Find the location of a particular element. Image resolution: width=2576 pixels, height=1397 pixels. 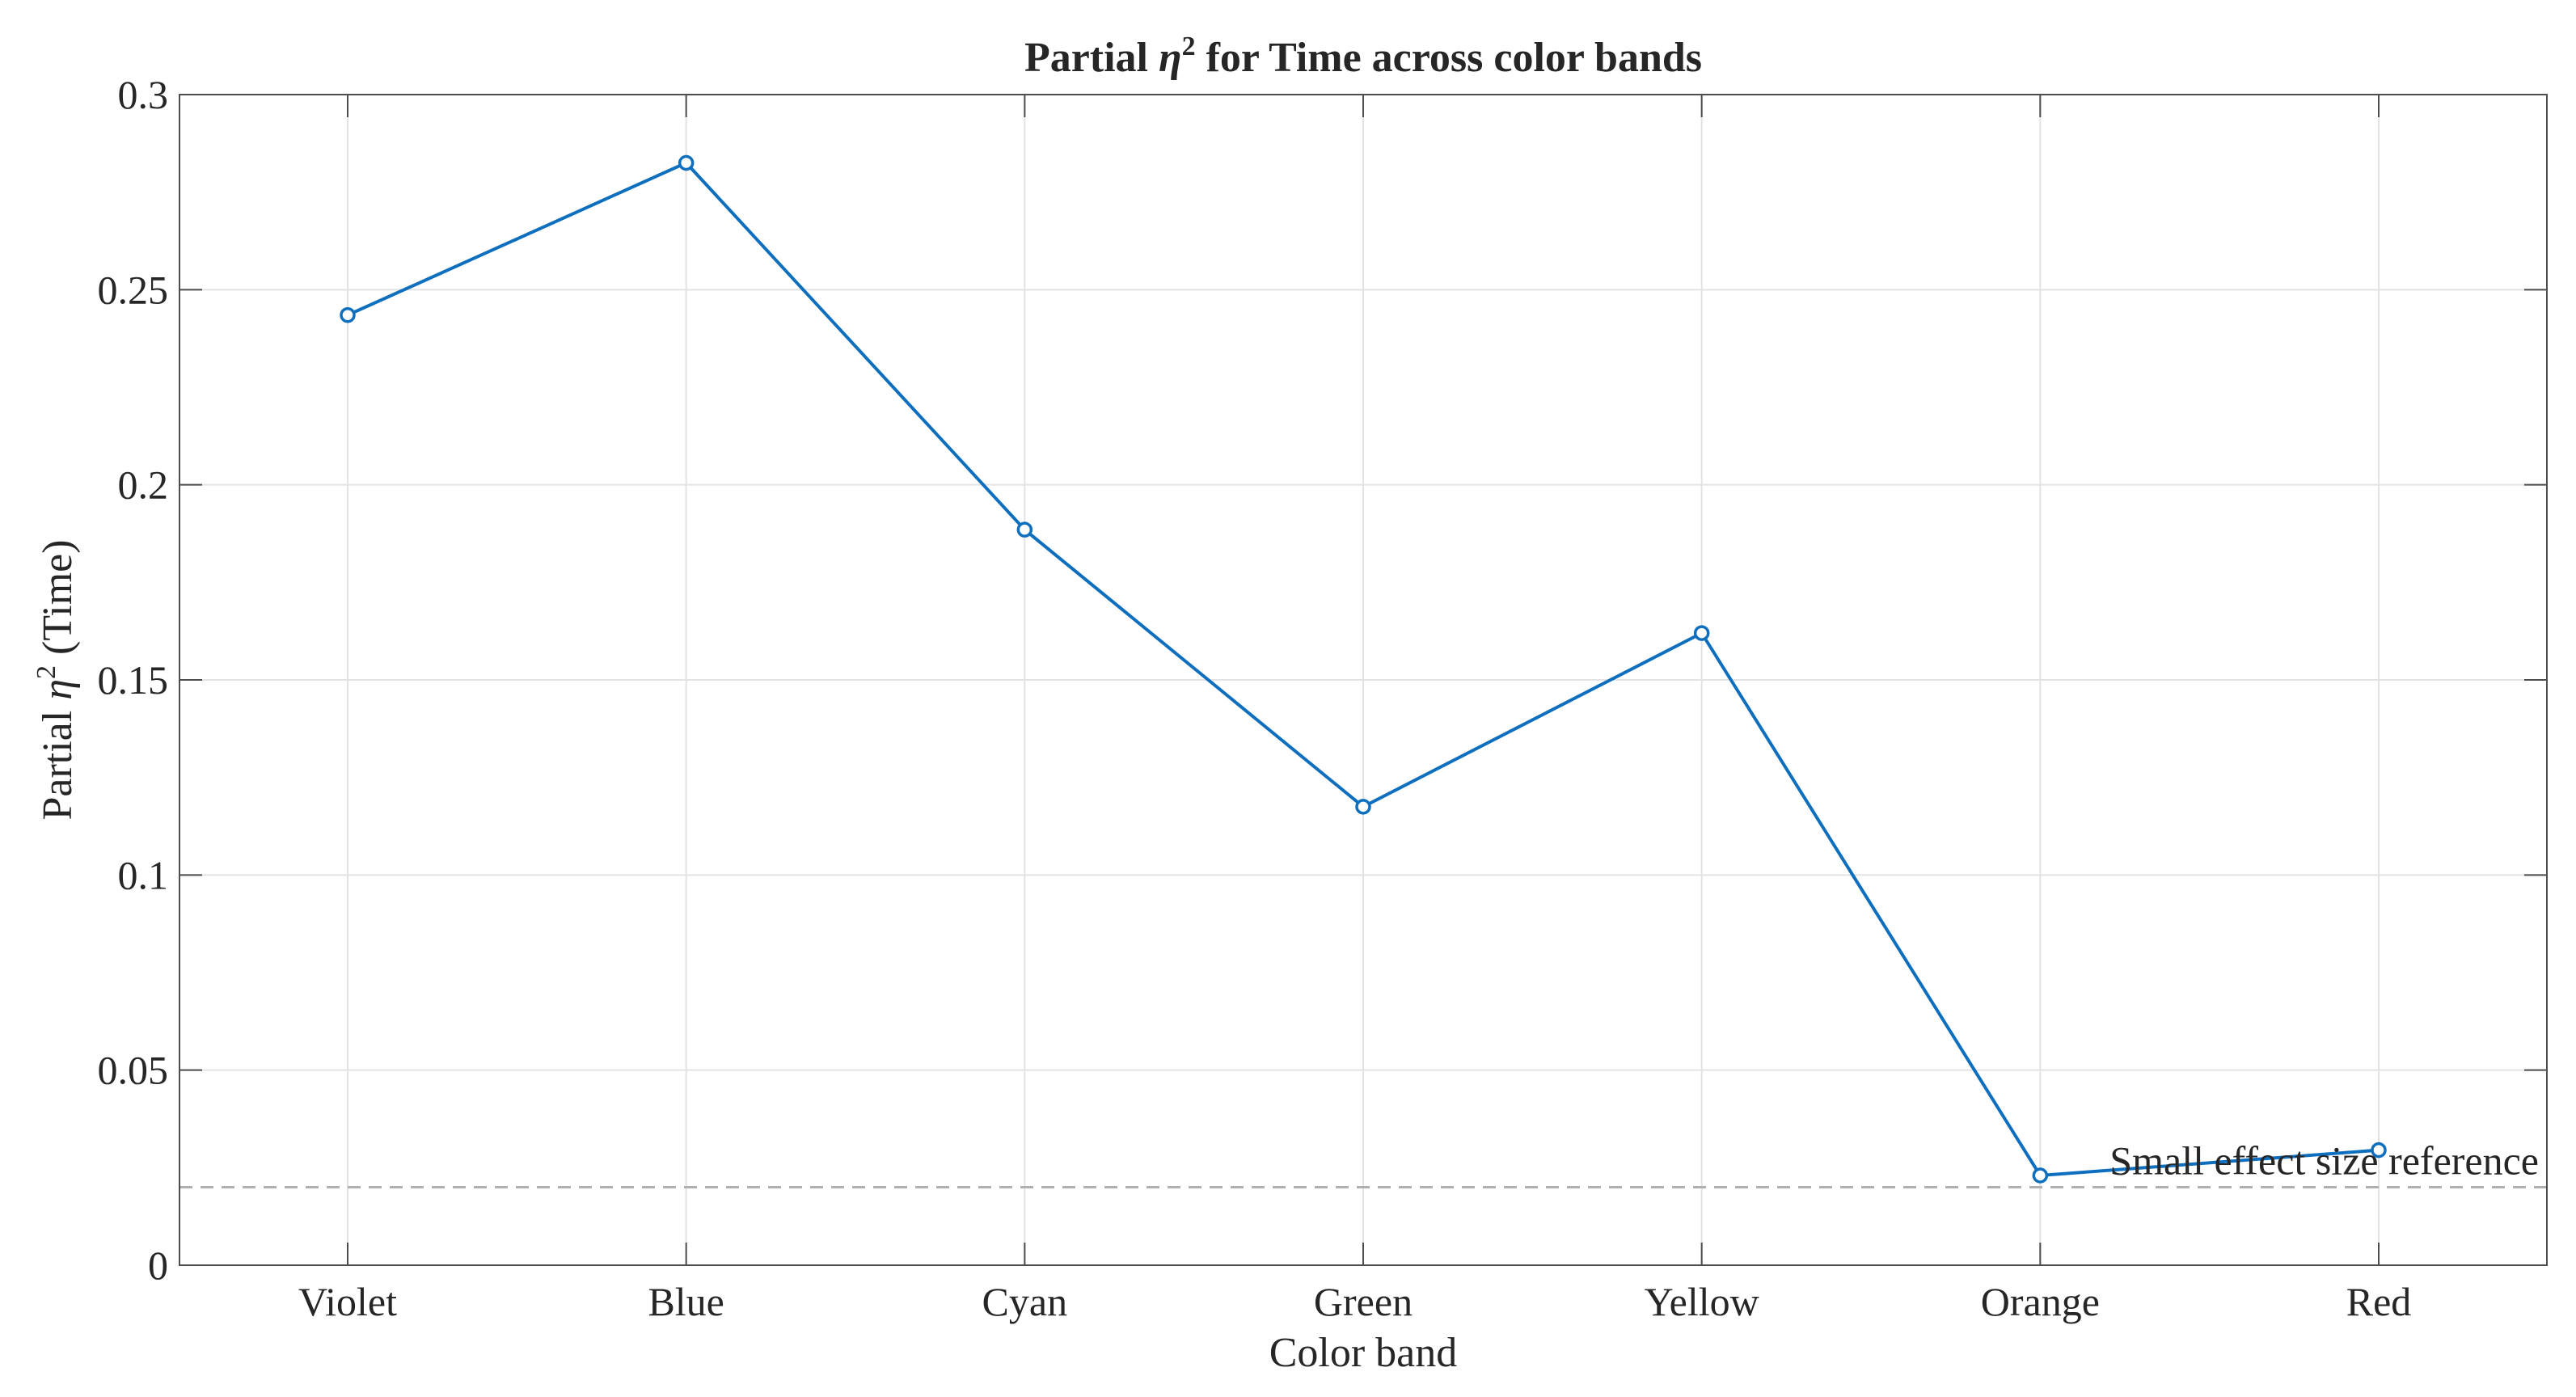

y-axis-label: Partial η2 (Time) is located at coordinates (56, 679).